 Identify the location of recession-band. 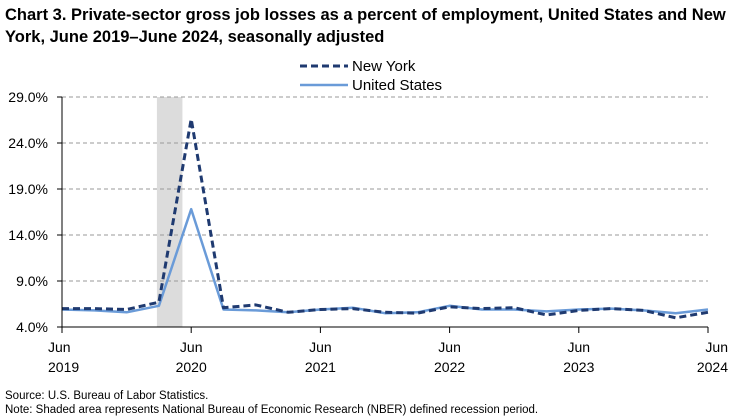
(169, 212).